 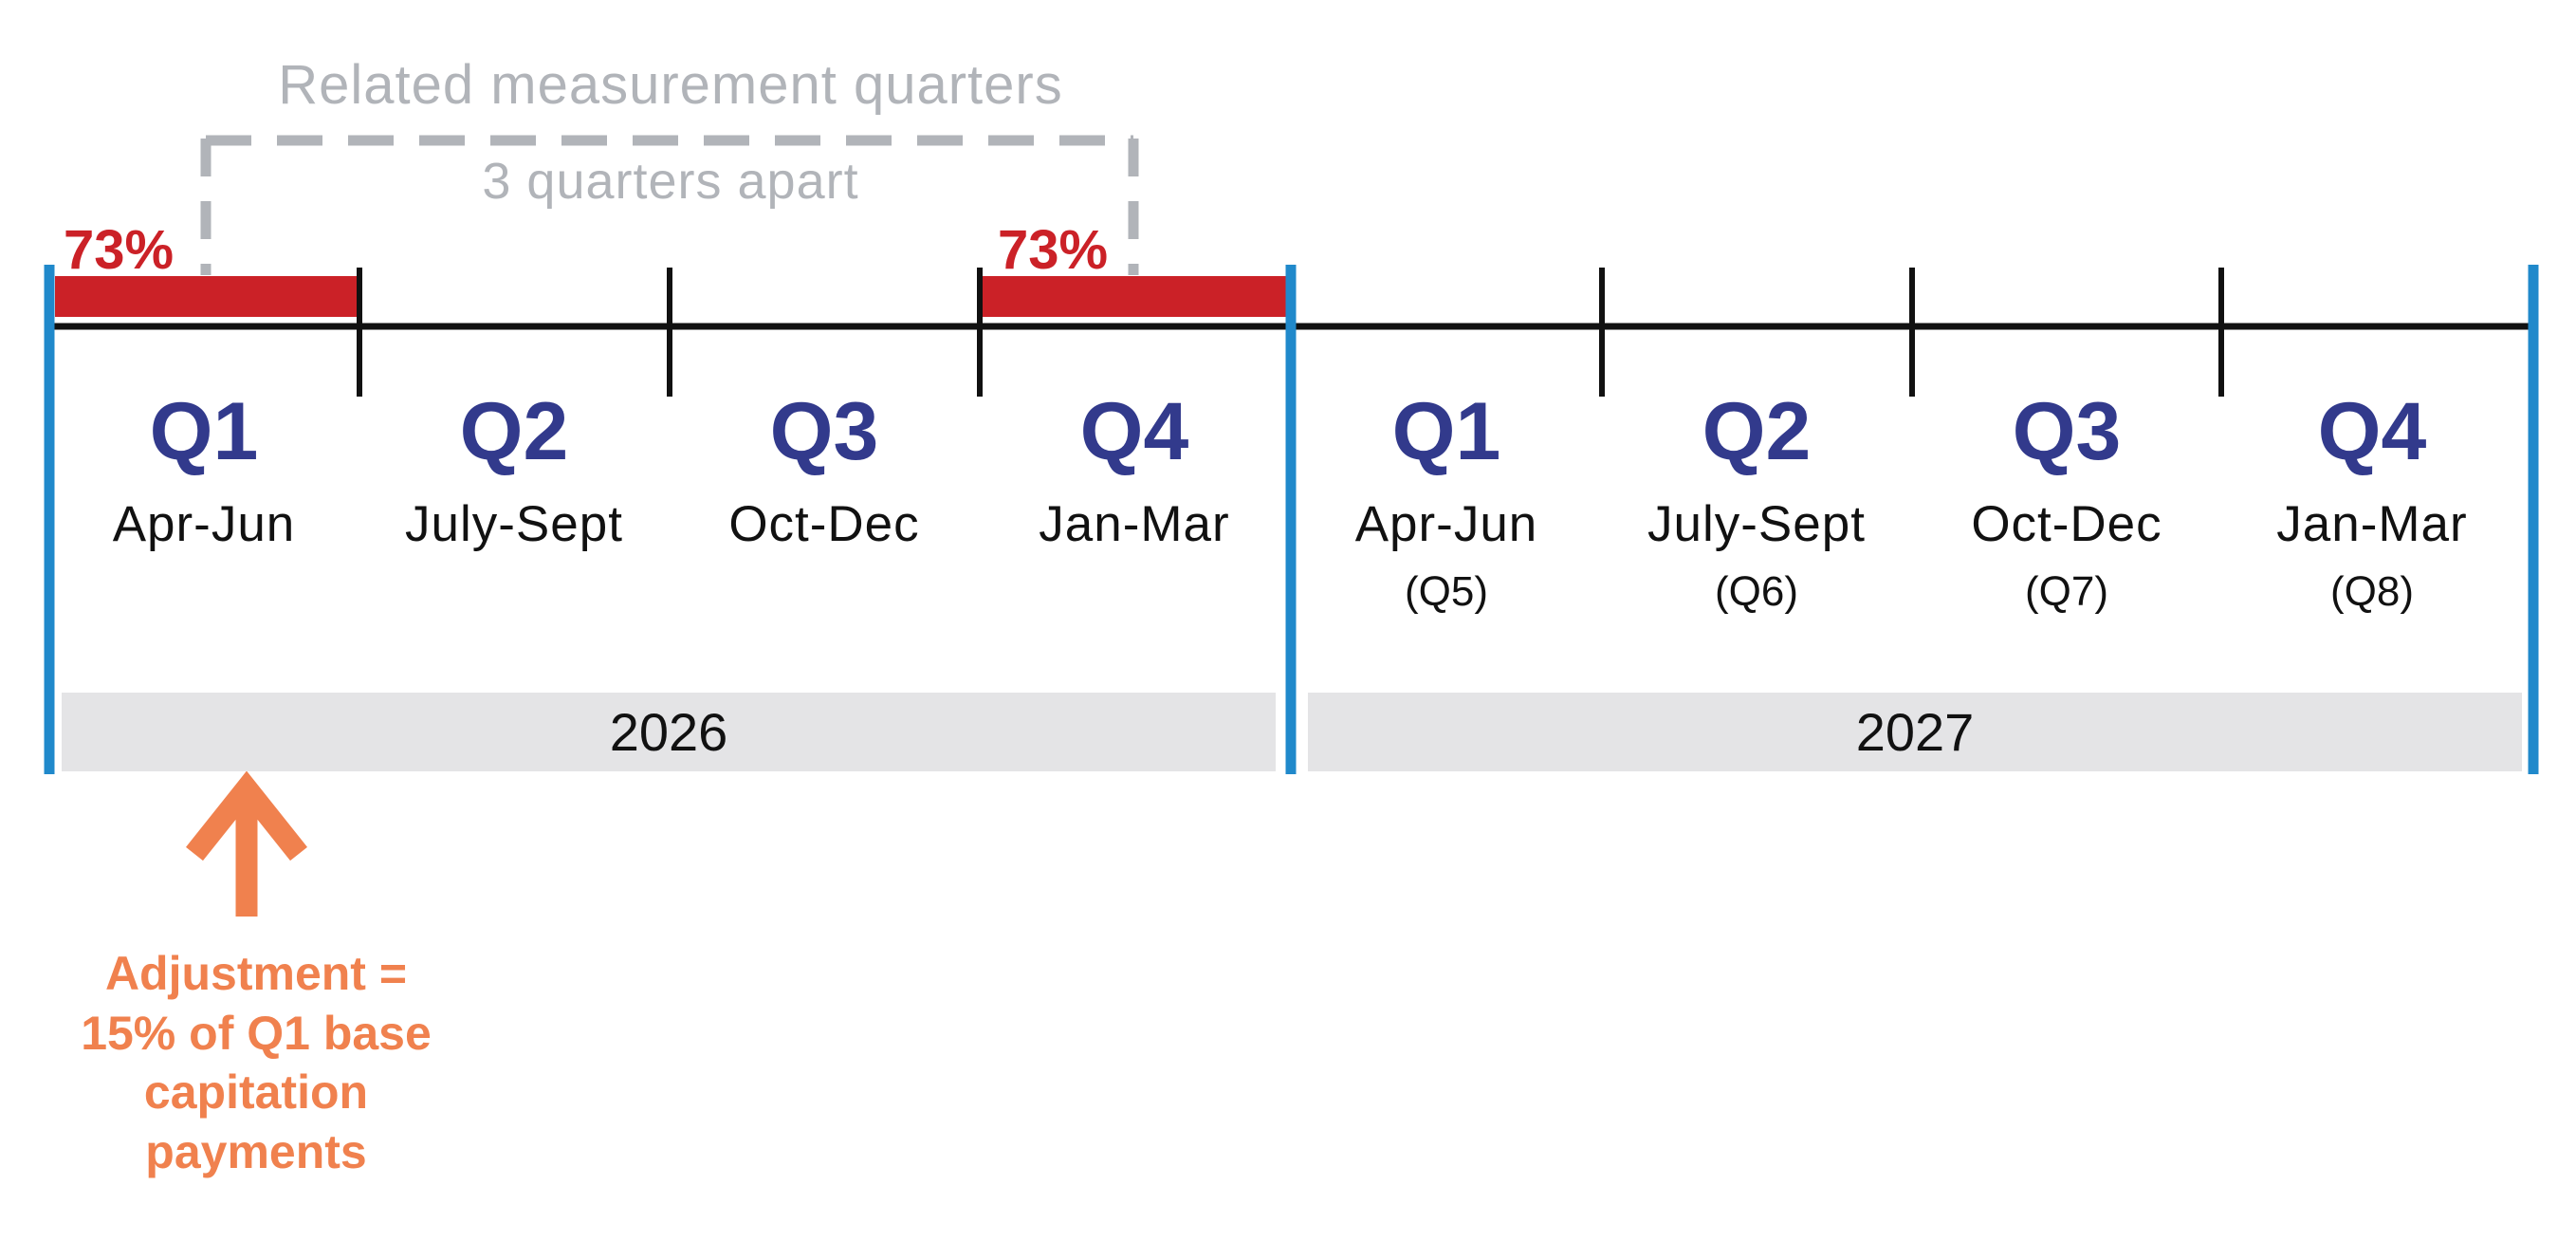 I want to click on callout-line: Adjustment =, so click(x=256, y=973).